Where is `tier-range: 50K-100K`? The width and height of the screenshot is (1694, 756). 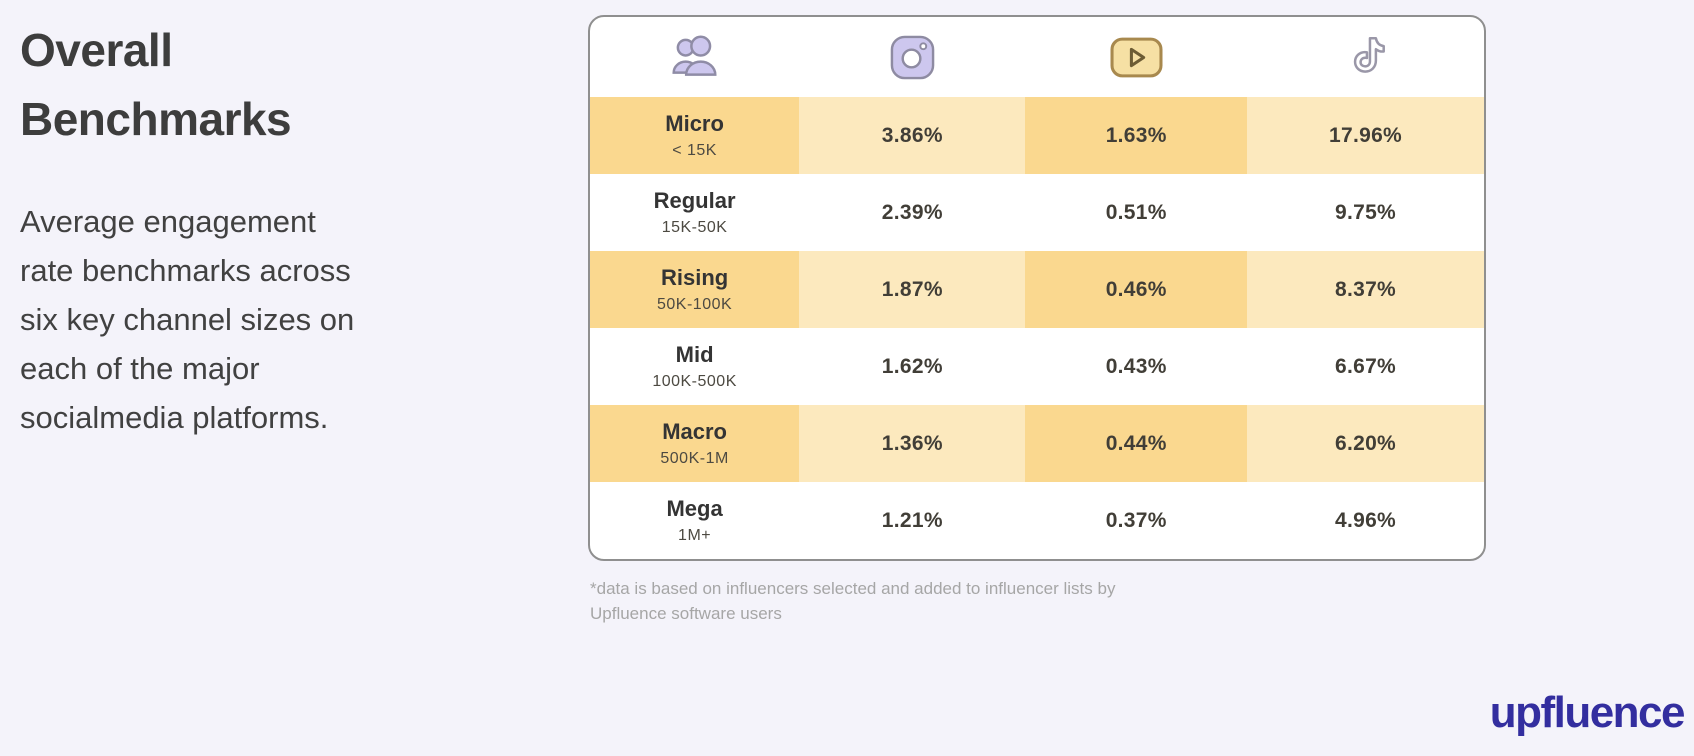 tier-range: 50K-100K is located at coordinates (695, 304).